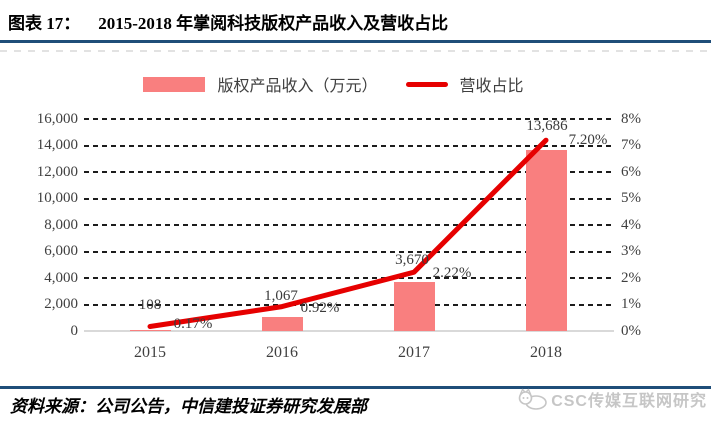  I want to click on bar-2016, so click(282, 323).